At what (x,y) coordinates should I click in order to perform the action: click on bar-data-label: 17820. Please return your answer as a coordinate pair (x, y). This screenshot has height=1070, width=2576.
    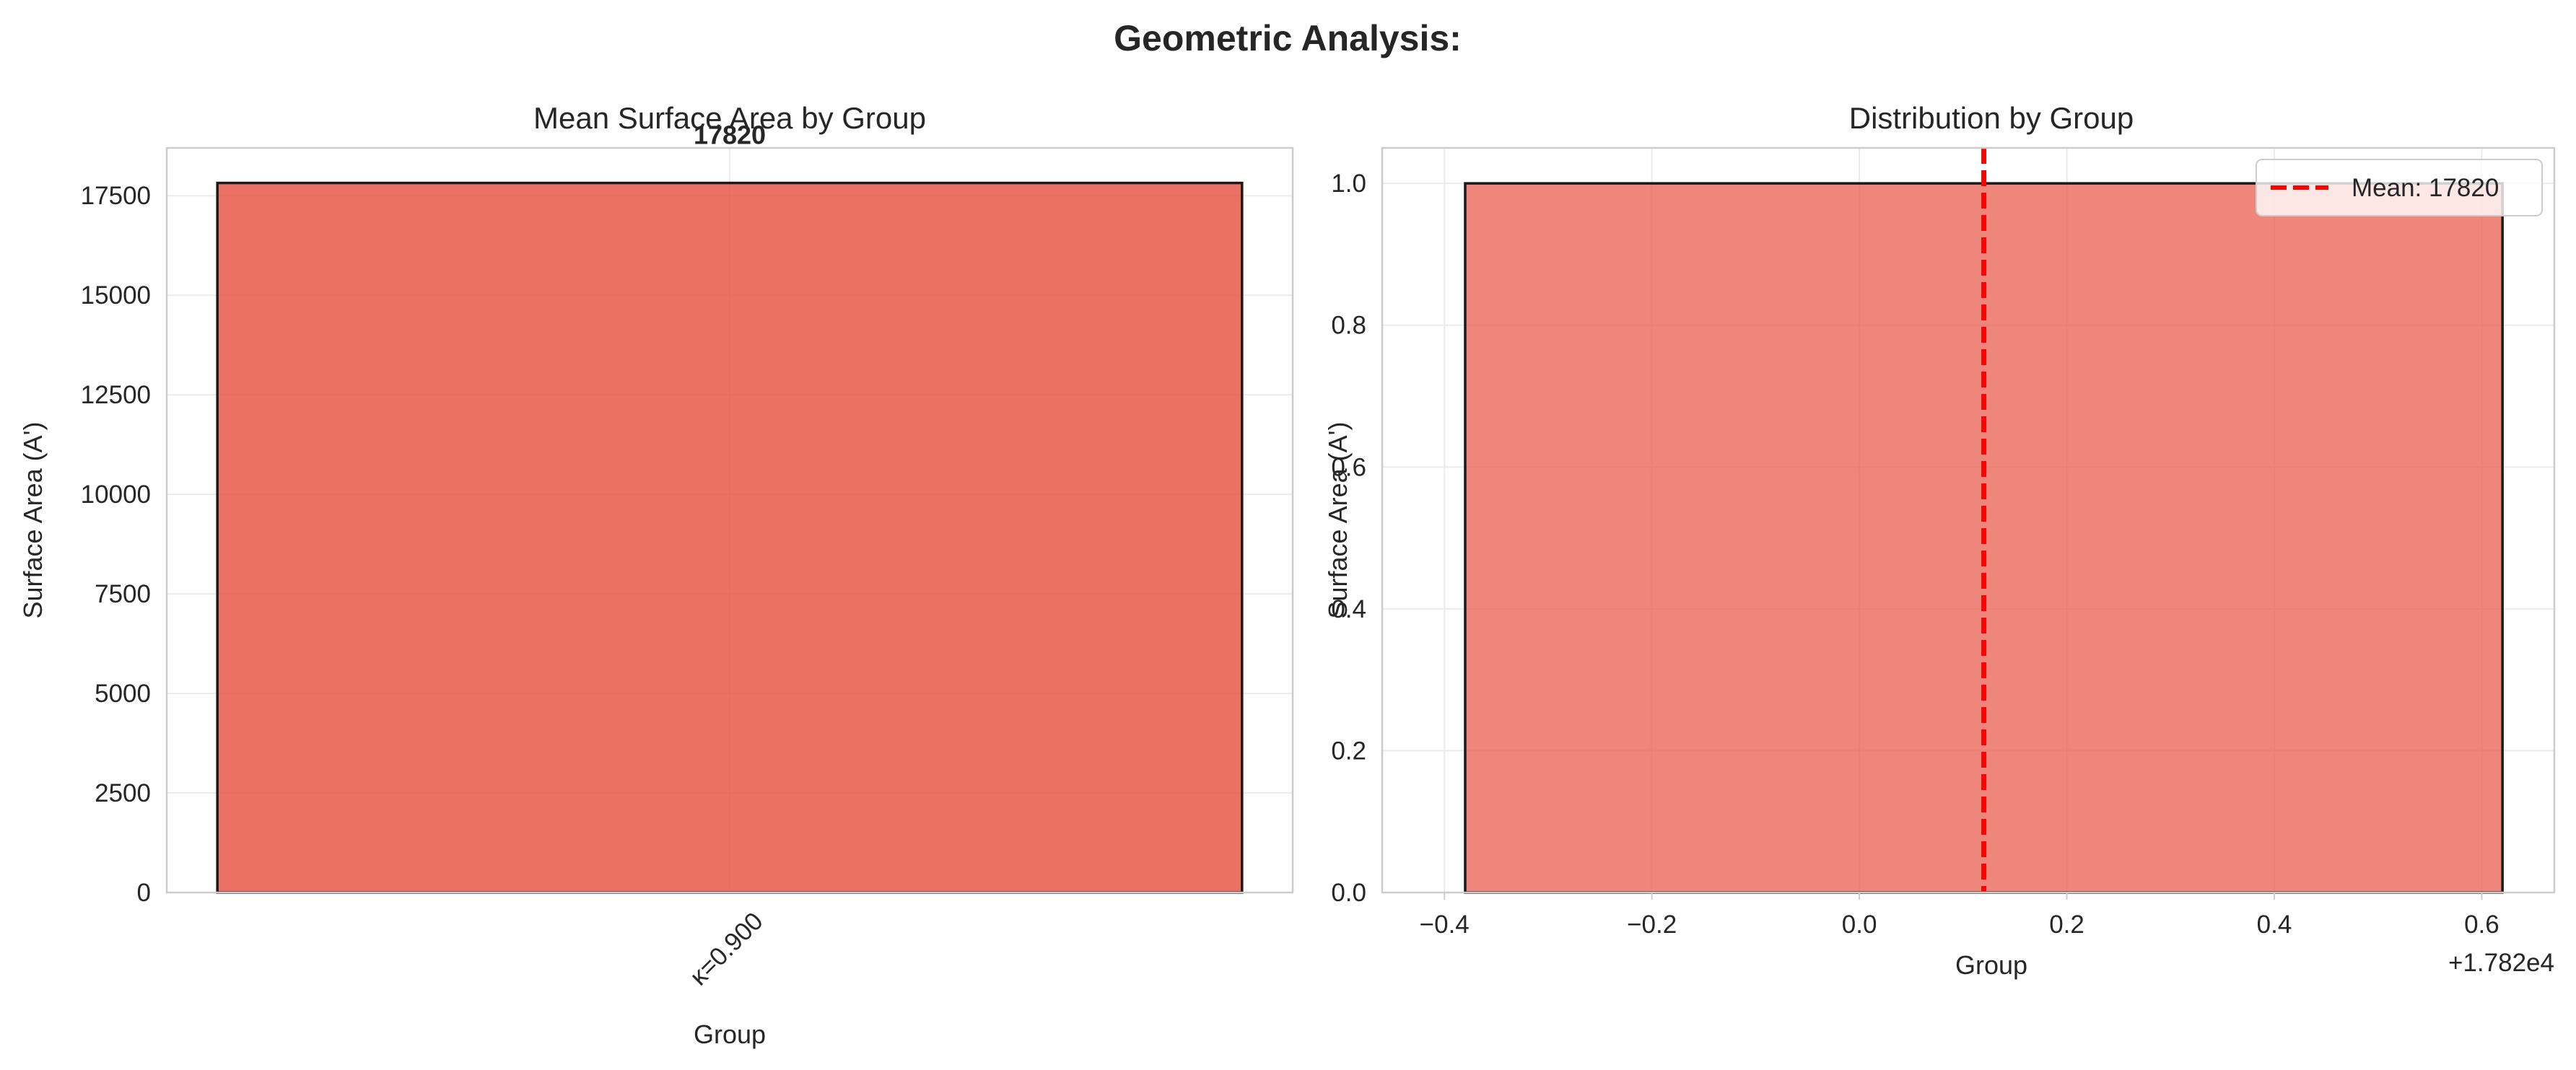
    Looking at the image, I should click on (730, 135).